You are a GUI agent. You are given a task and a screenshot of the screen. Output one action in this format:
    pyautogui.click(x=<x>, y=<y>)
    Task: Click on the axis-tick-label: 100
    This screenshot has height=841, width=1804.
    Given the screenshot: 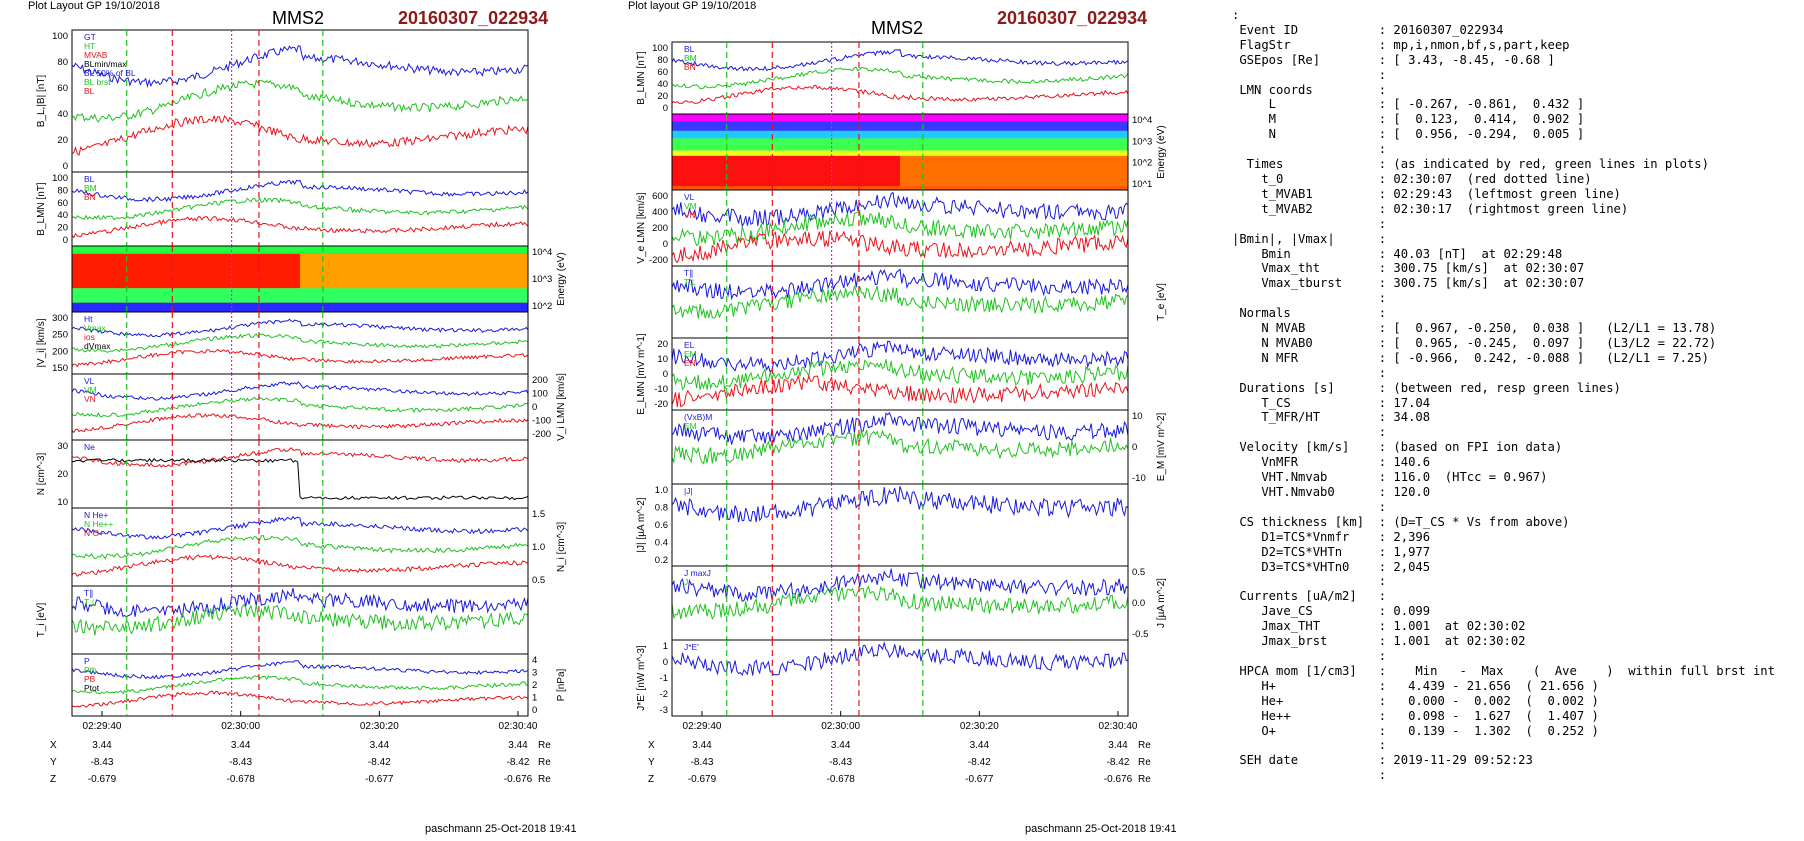 What is the action you would take?
    pyautogui.click(x=660, y=48)
    